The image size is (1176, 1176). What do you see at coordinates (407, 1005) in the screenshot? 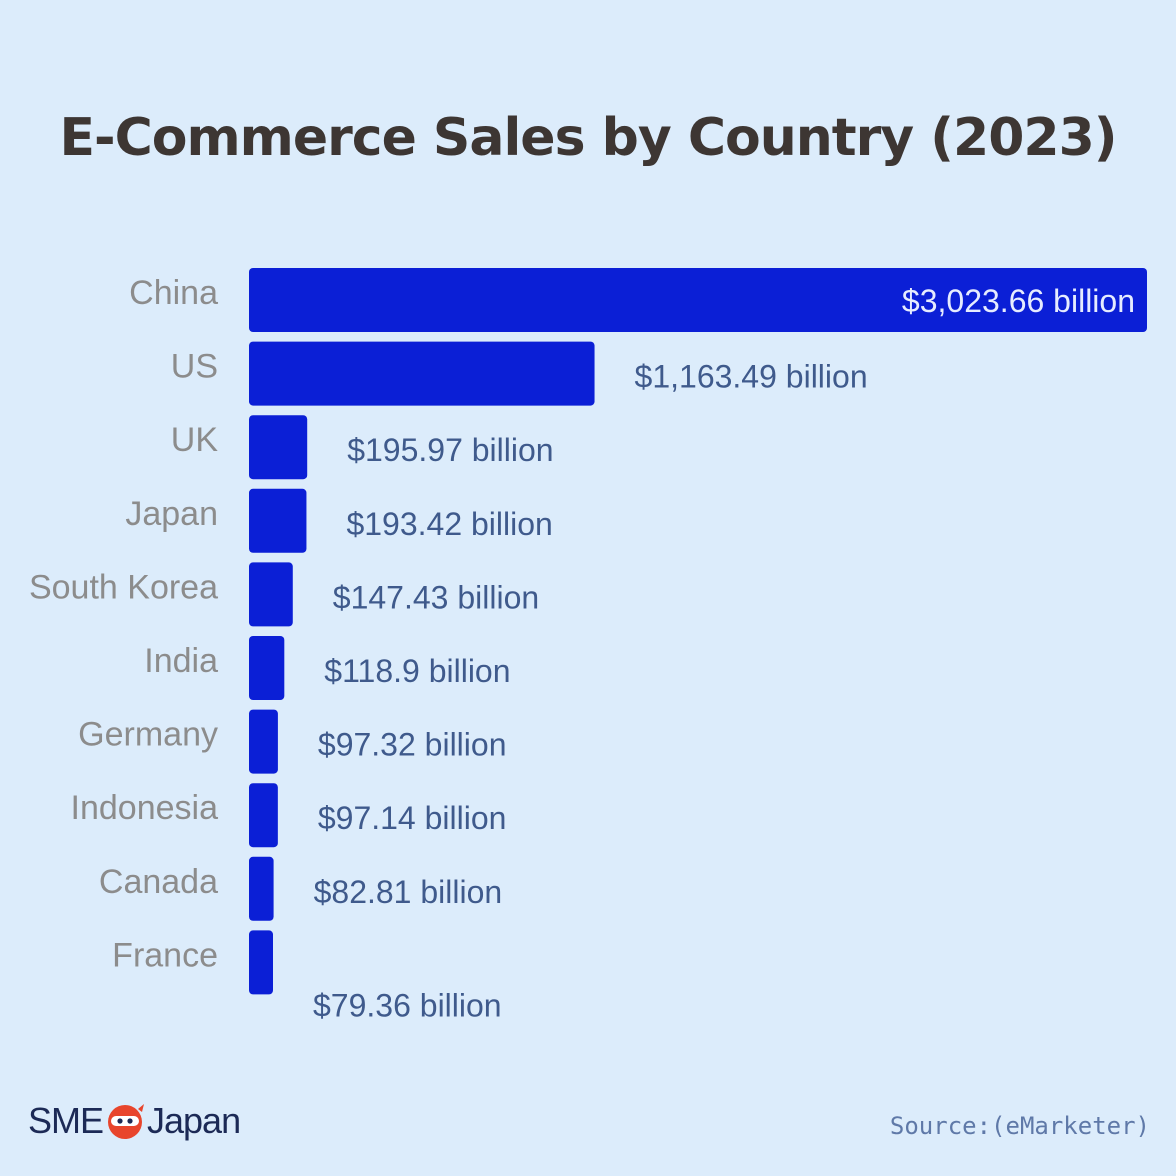
I see `value-label: $79.36 billion` at bounding box center [407, 1005].